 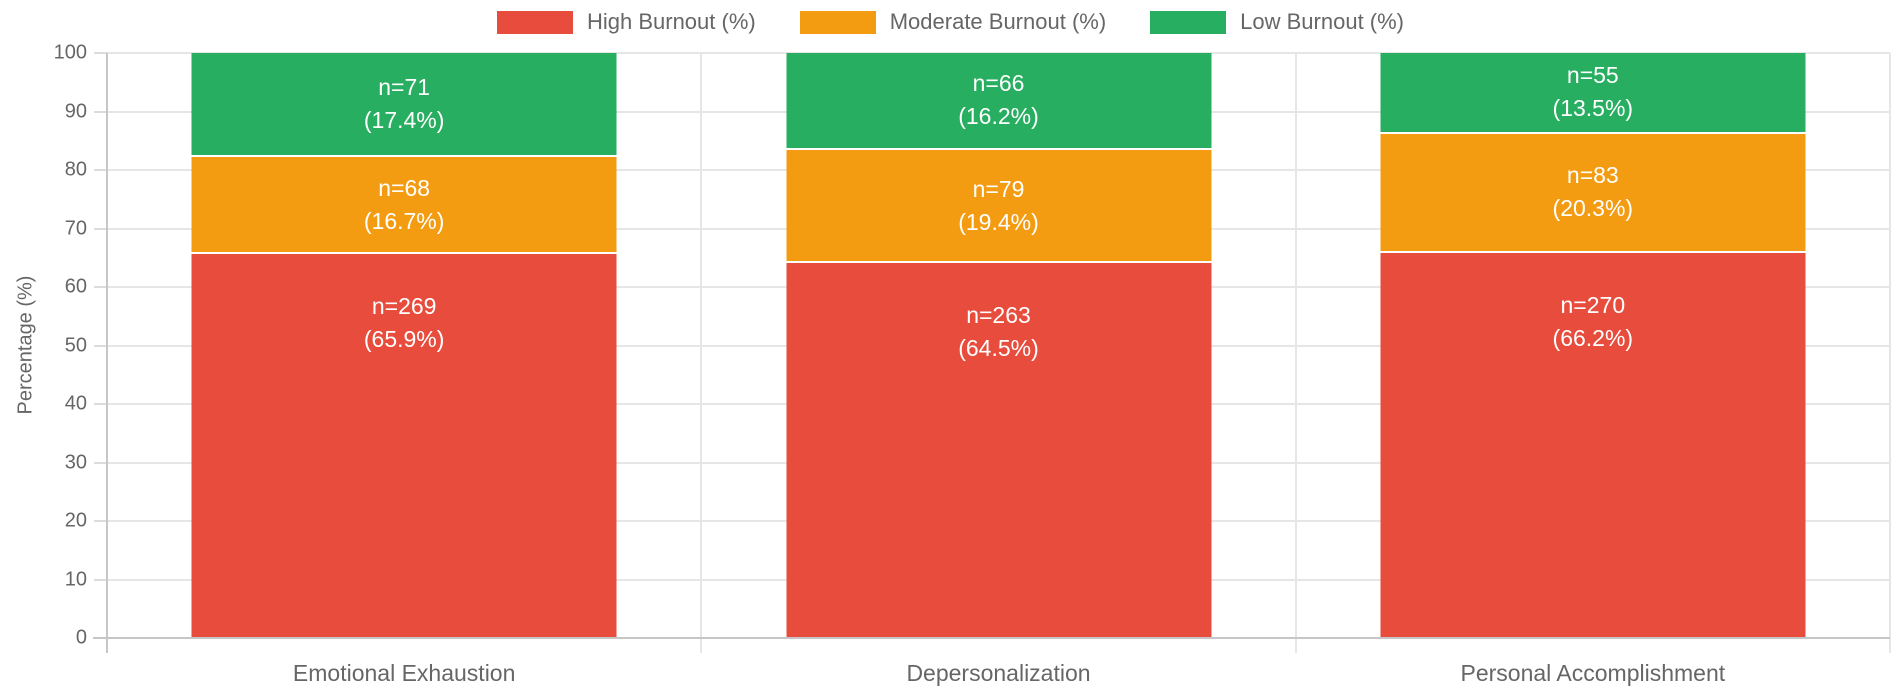 I want to click on legend-label: Low Burnout (%), so click(x=1322, y=21).